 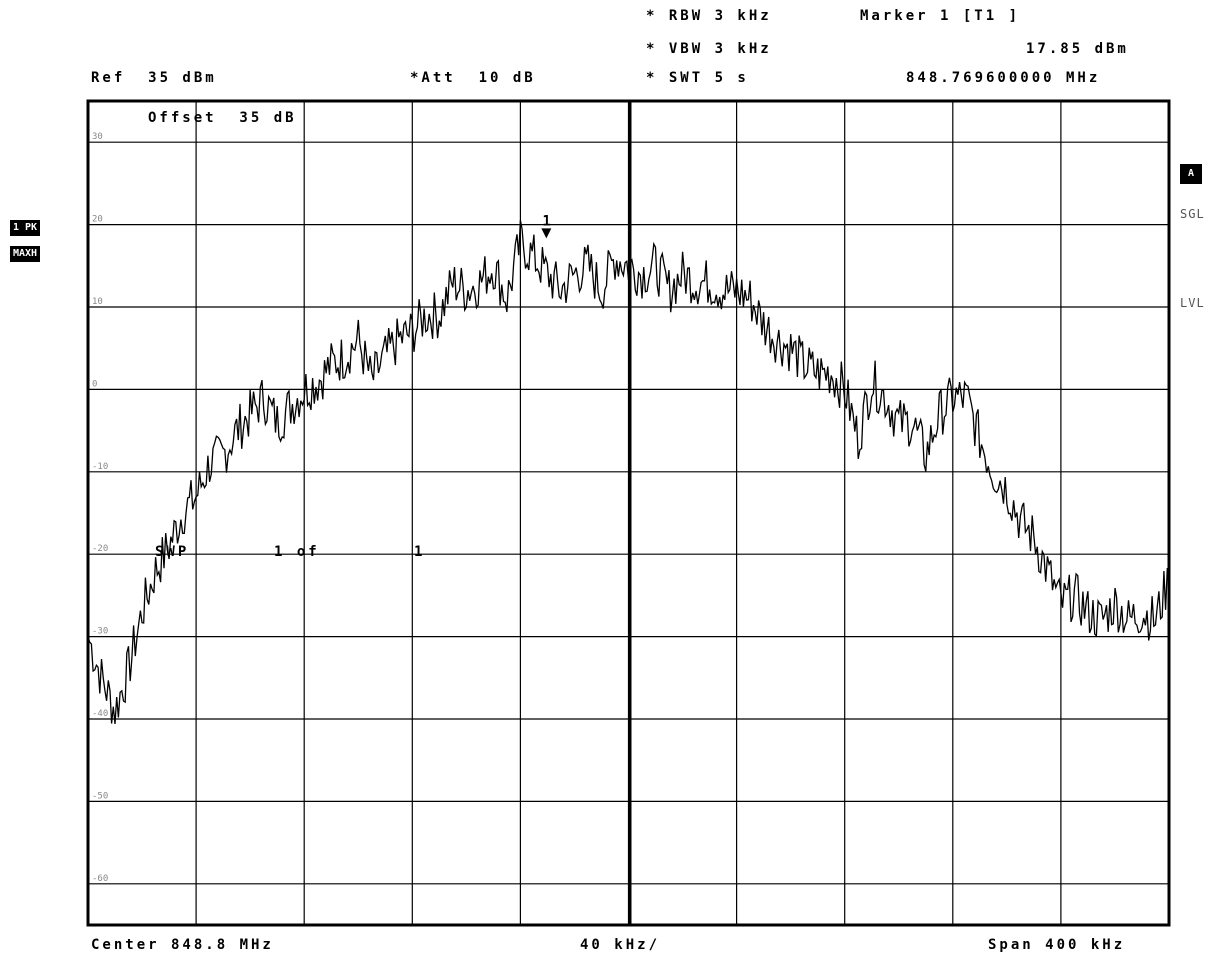 I want to click on rbw-setting: * RBW 3 kHz, so click(x=709, y=16).